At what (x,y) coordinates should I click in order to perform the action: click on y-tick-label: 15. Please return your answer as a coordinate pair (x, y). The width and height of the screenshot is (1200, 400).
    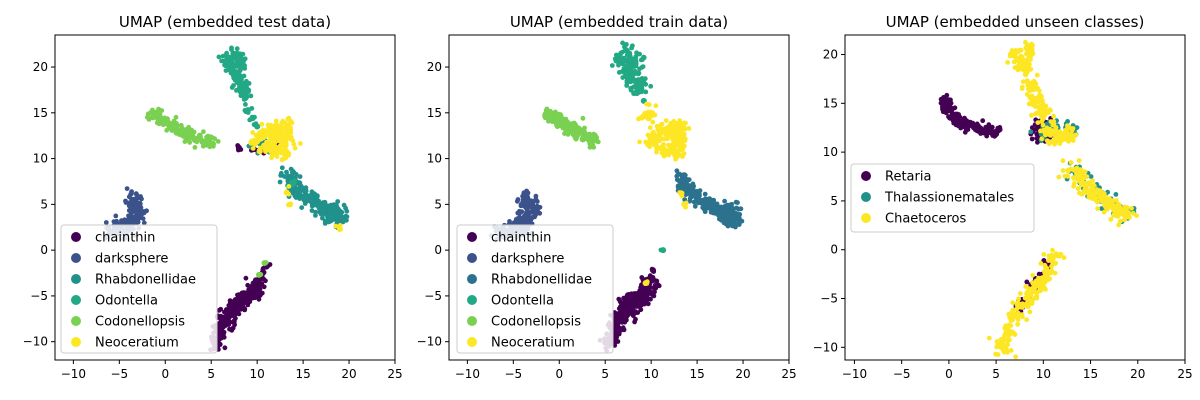
    Looking at the image, I should click on (830, 103).